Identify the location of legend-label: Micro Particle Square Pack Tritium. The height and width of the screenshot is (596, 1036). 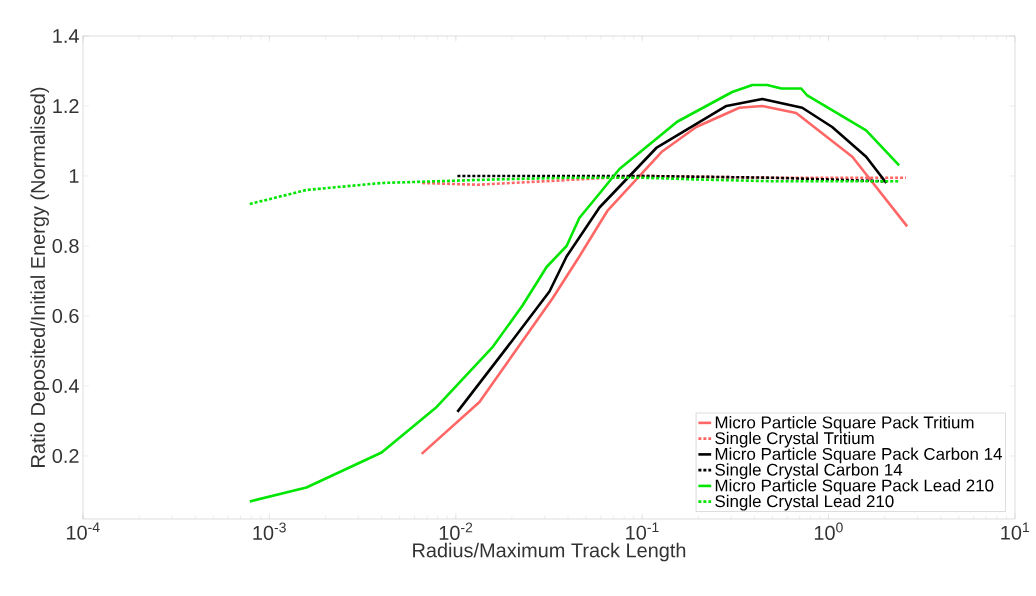
(844, 424).